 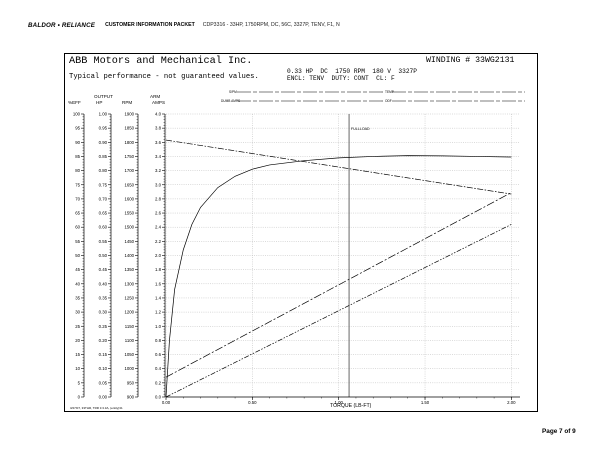 I want to click on y-tick-label: 1.8, so click(x=158, y=269).